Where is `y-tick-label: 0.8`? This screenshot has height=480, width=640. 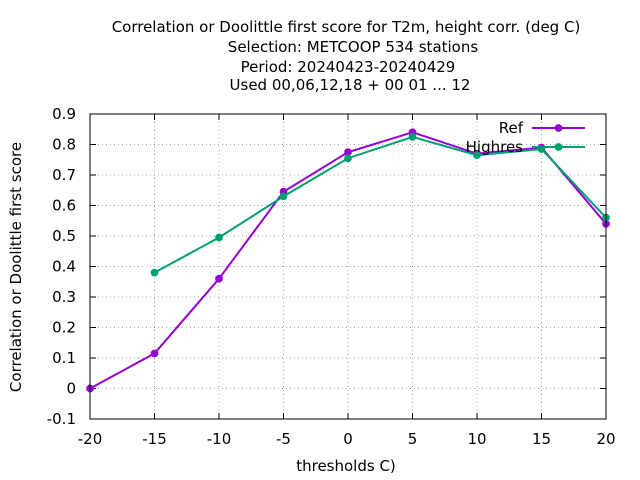 y-tick-label: 0.8 is located at coordinates (64, 145).